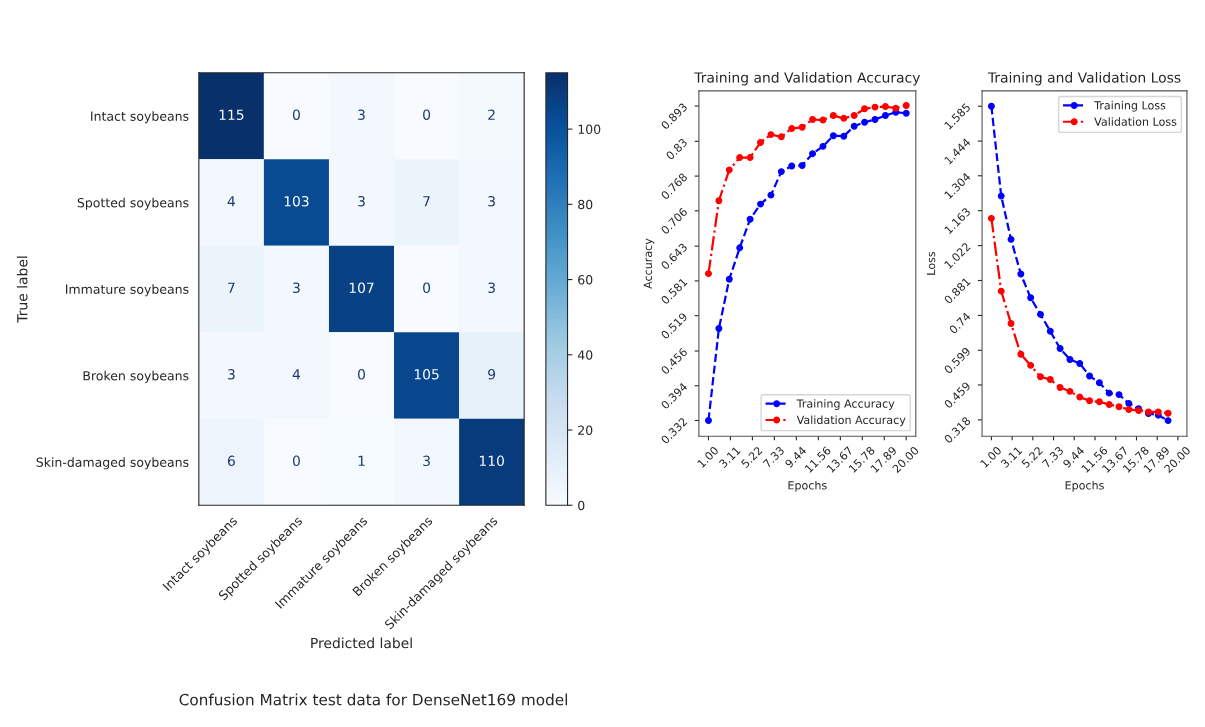 The height and width of the screenshot is (727, 1205). What do you see at coordinates (807, 78) in the screenshot?
I see `chart-title: Training and Validation Accuracy` at bounding box center [807, 78].